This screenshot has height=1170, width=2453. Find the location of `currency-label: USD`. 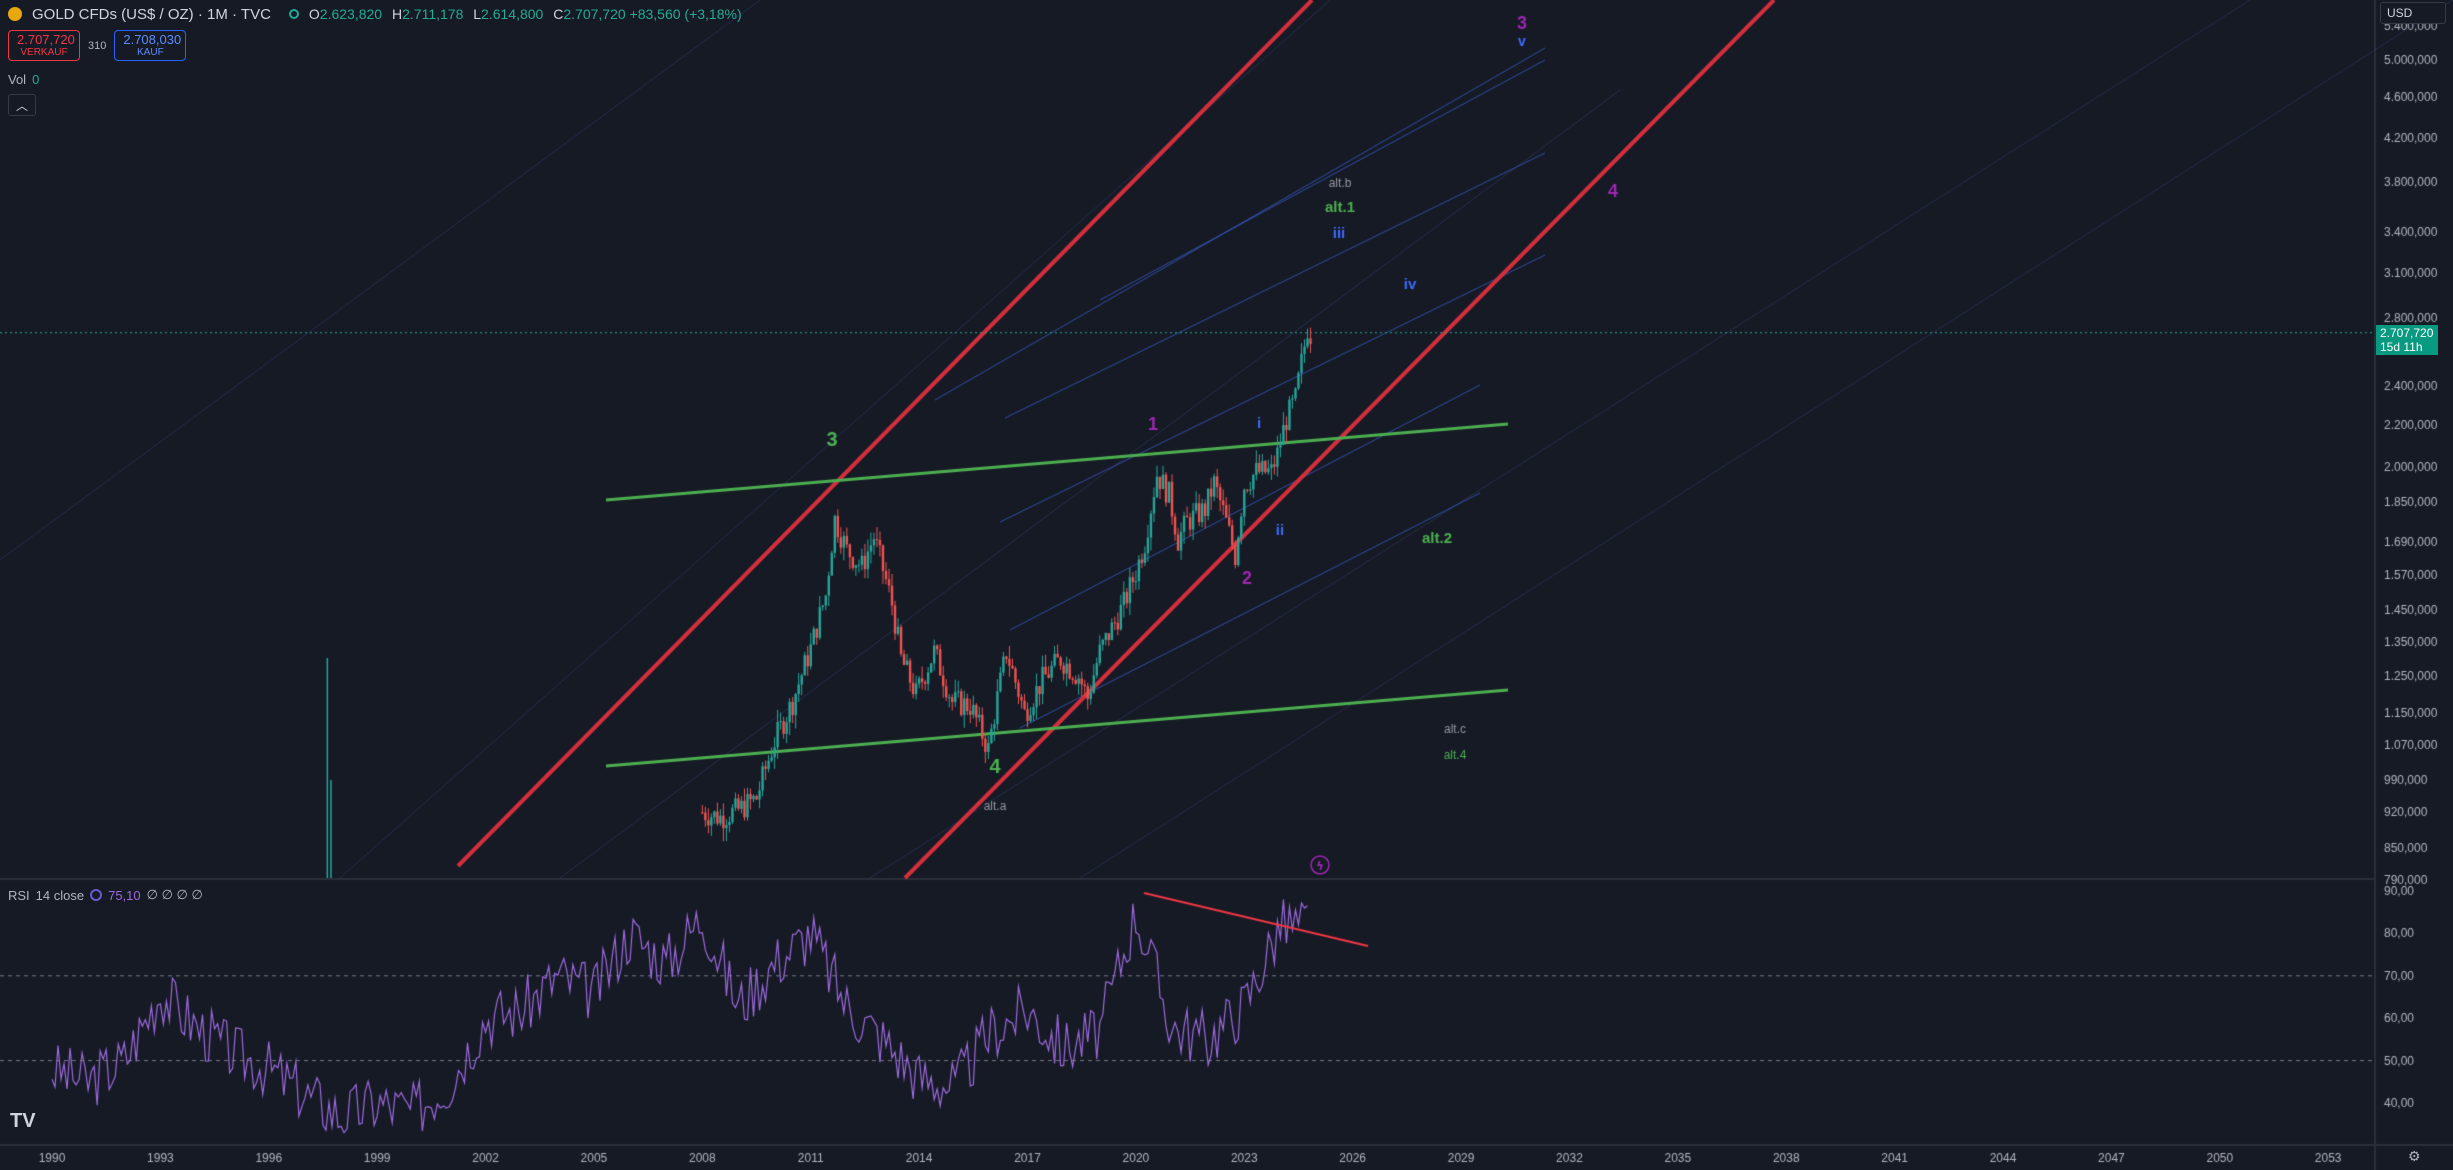

currency-label: USD is located at coordinates (2400, 13).